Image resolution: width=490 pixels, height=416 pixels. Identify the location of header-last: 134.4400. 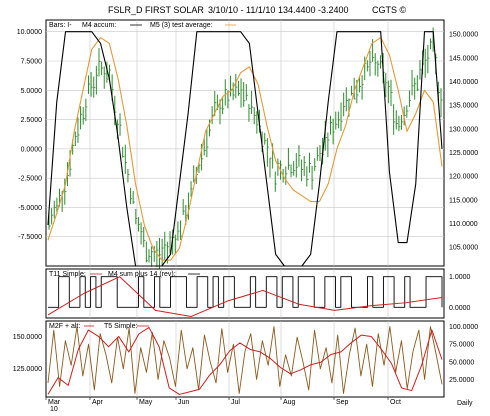
(297, 10).